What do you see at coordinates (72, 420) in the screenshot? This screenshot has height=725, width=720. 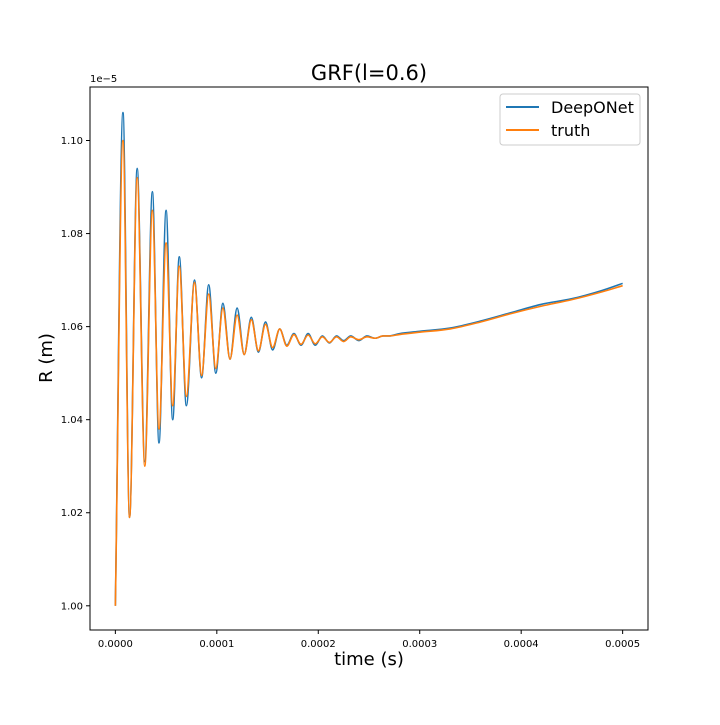 I see `y-tick-label: 1.04` at bounding box center [72, 420].